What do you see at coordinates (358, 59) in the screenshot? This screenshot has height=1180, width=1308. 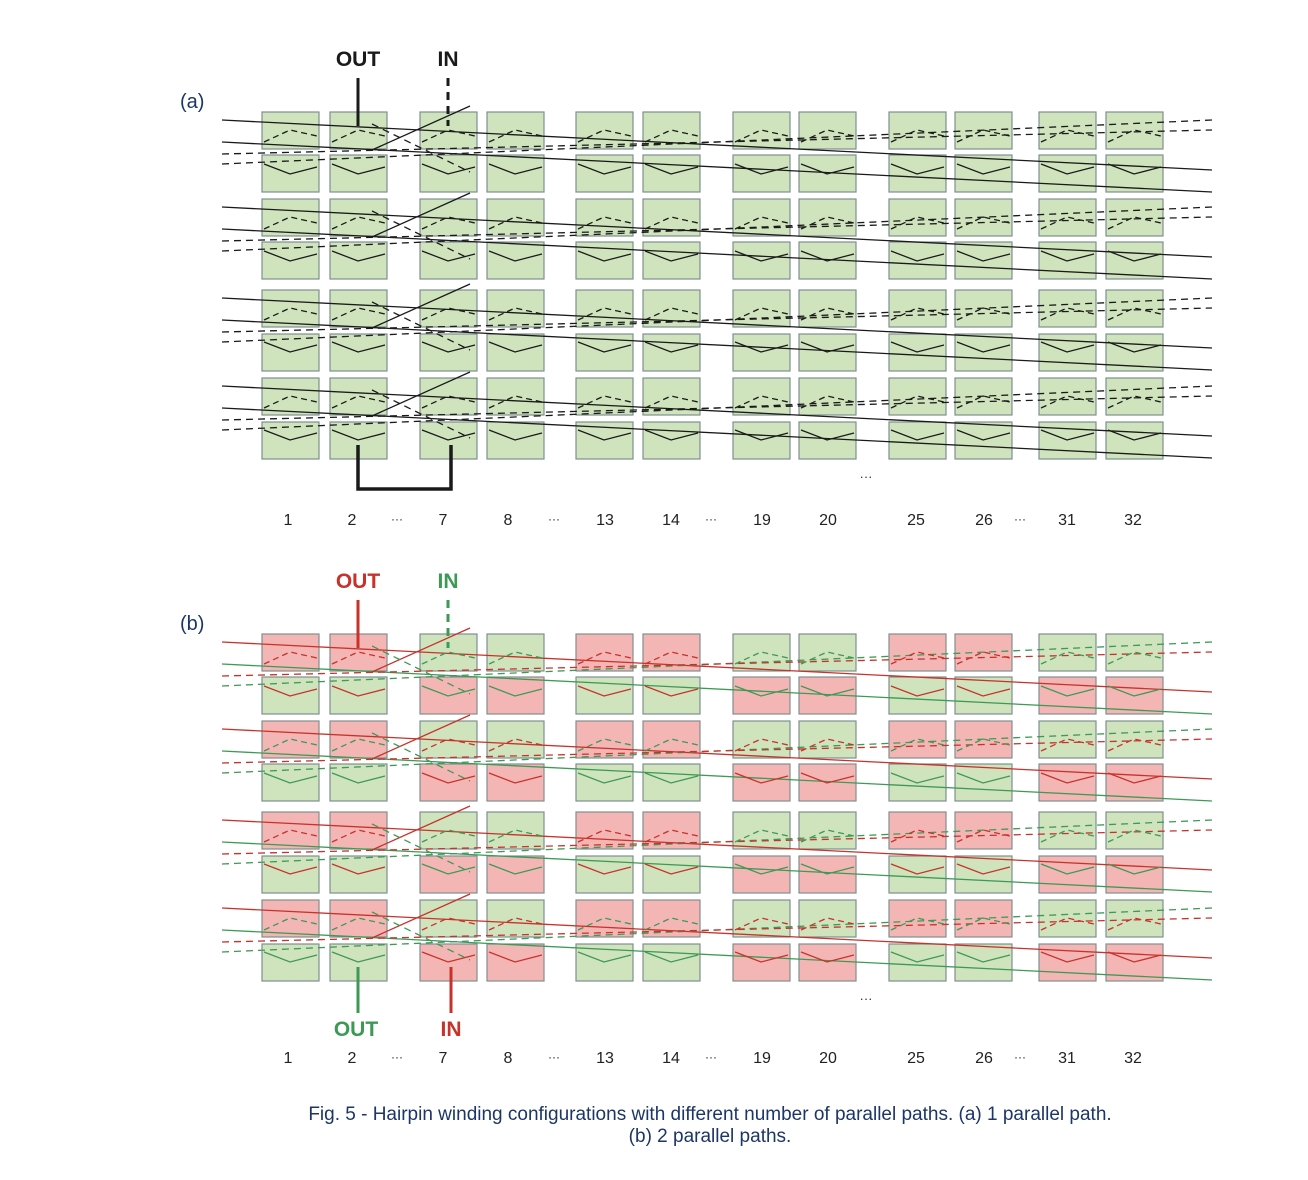 I see `out-terminal-label: OUT` at bounding box center [358, 59].